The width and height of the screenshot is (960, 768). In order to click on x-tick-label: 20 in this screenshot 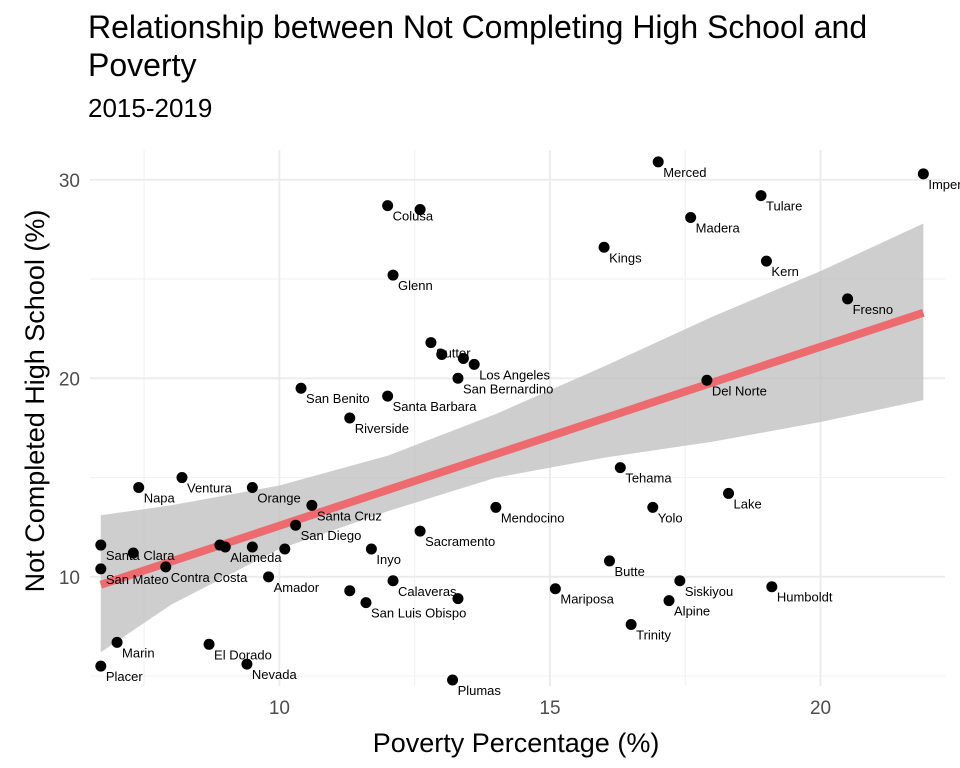, I will do `click(820, 708)`.